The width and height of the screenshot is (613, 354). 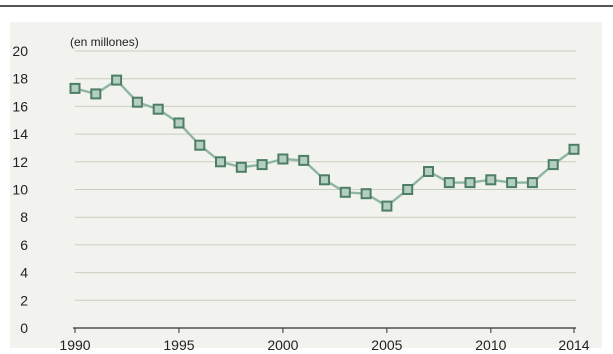 I want to click on y-tick-label: 20, so click(x=20, y=51).